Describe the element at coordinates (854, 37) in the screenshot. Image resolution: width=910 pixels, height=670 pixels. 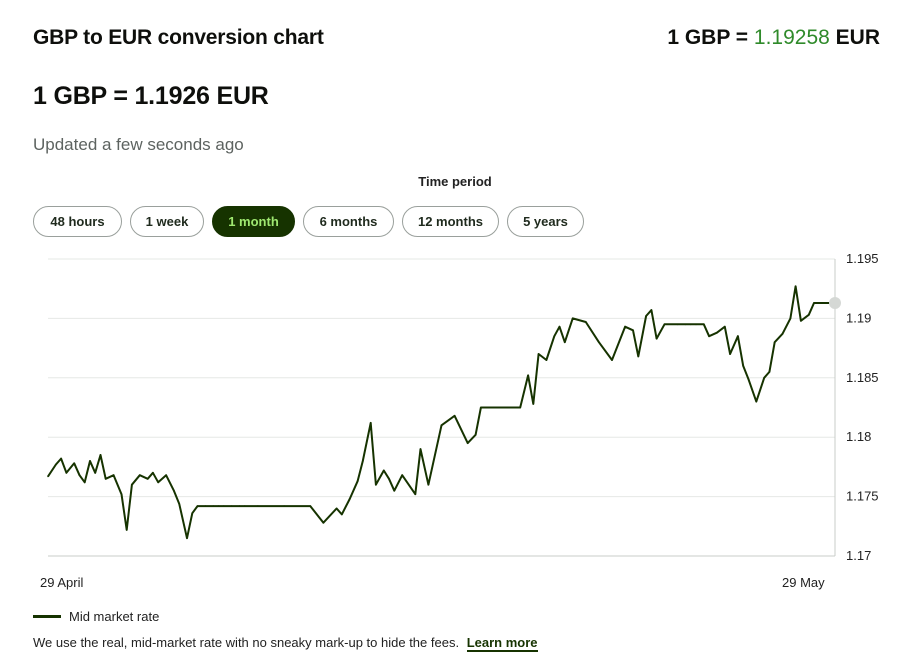
I see `rate-suffix: EUR` at that location.